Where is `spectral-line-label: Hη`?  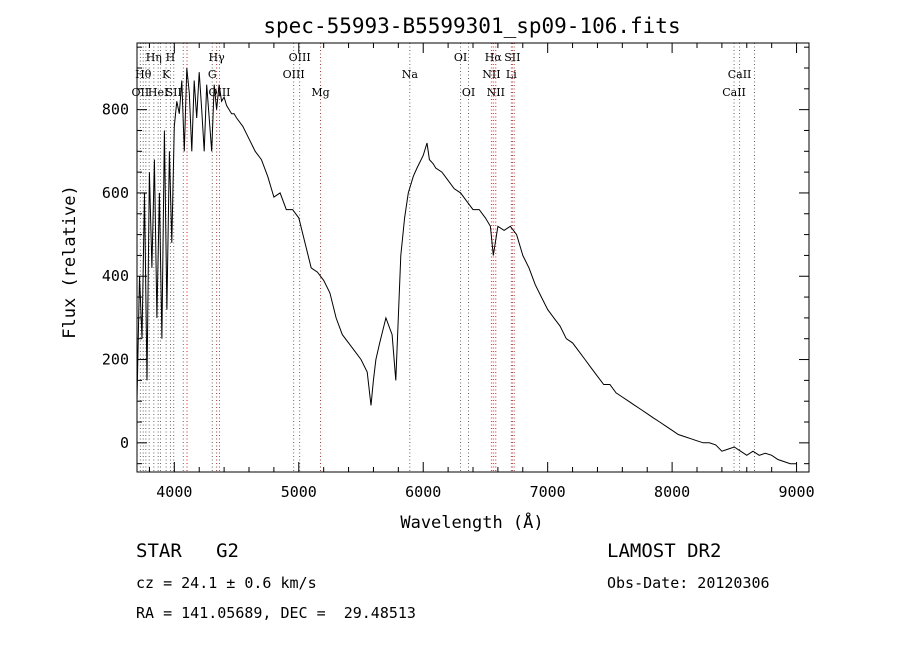
spectral-line-label: Hη is located at coordinates (154, 57).